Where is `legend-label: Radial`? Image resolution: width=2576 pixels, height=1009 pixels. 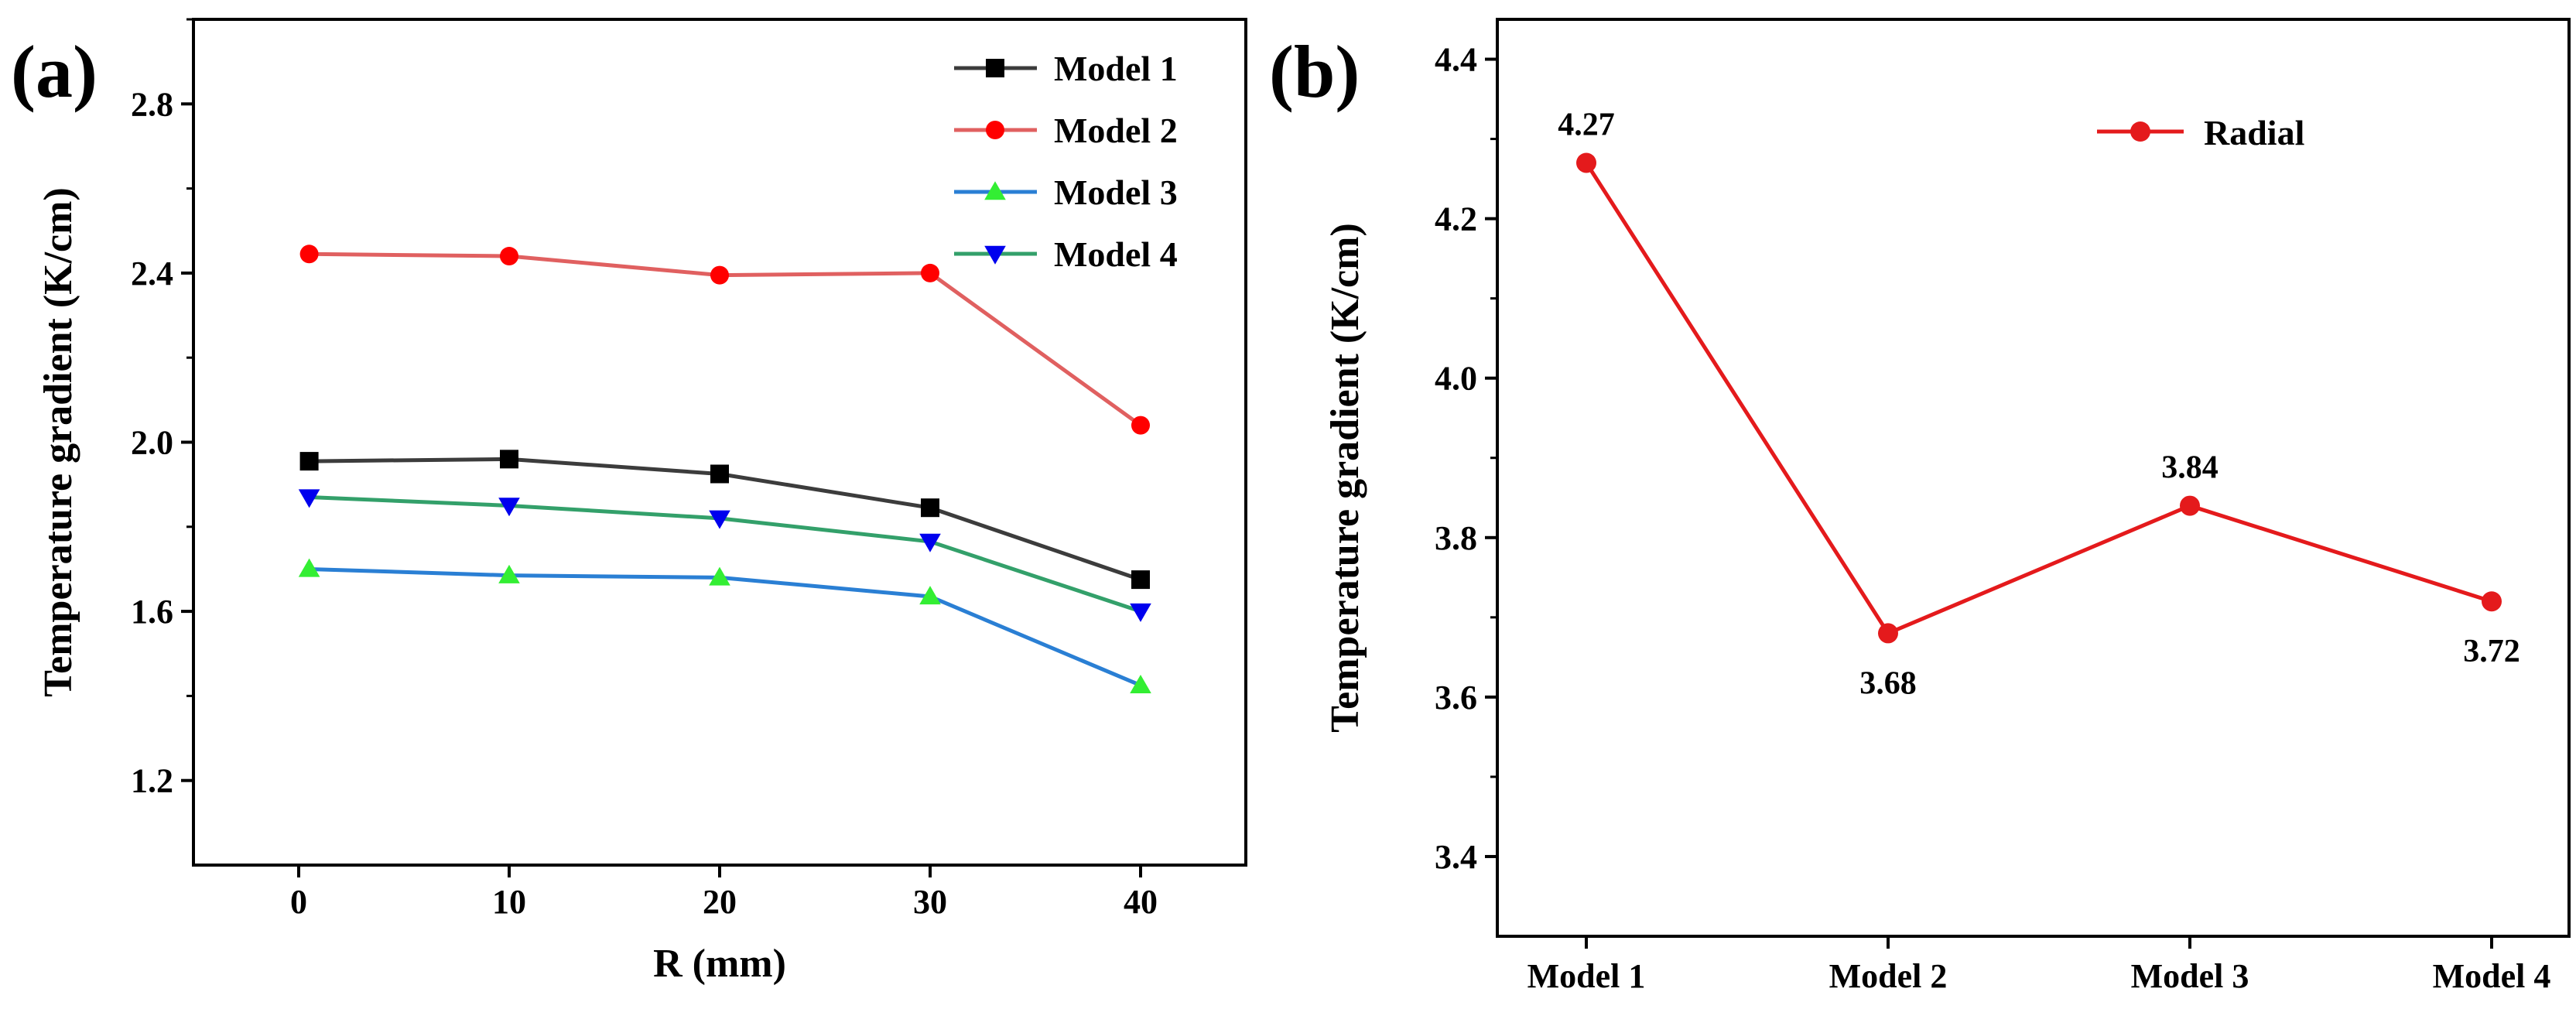 legend-label: Radial is located at coordinates (2254, 133).